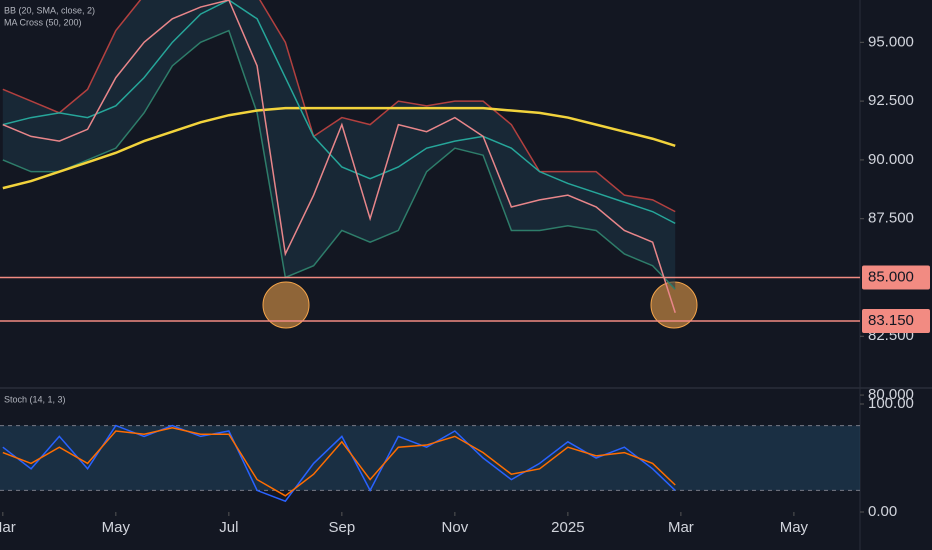 Image resolution: width=932 pixels, height=550 pixels. What do you see at coordinates (49, 10) in the screenshot?
I see `legend: BB (20, SMA, close, 2)` at bounding box center [49, 10].